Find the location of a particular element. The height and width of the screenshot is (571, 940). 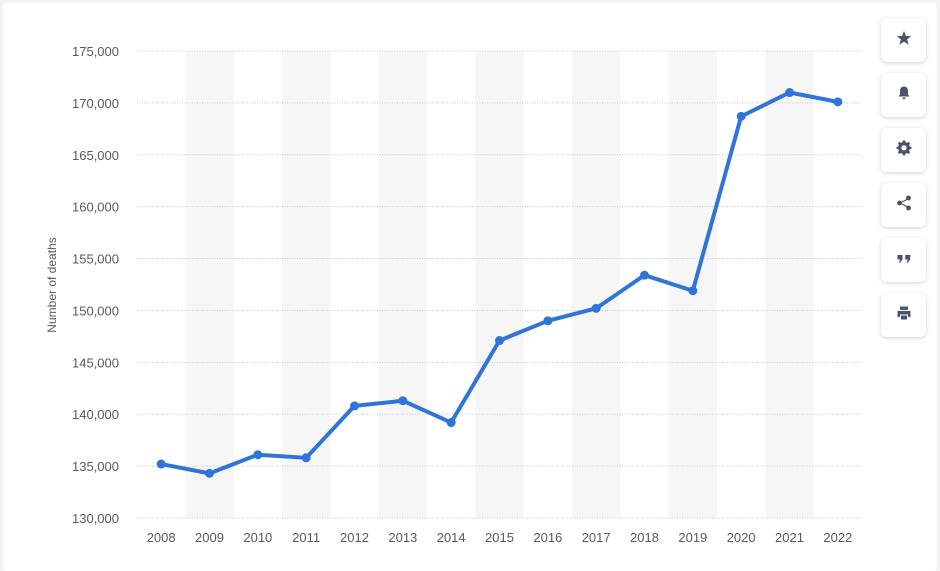

gear-icon is located at coordinates (904, 150).